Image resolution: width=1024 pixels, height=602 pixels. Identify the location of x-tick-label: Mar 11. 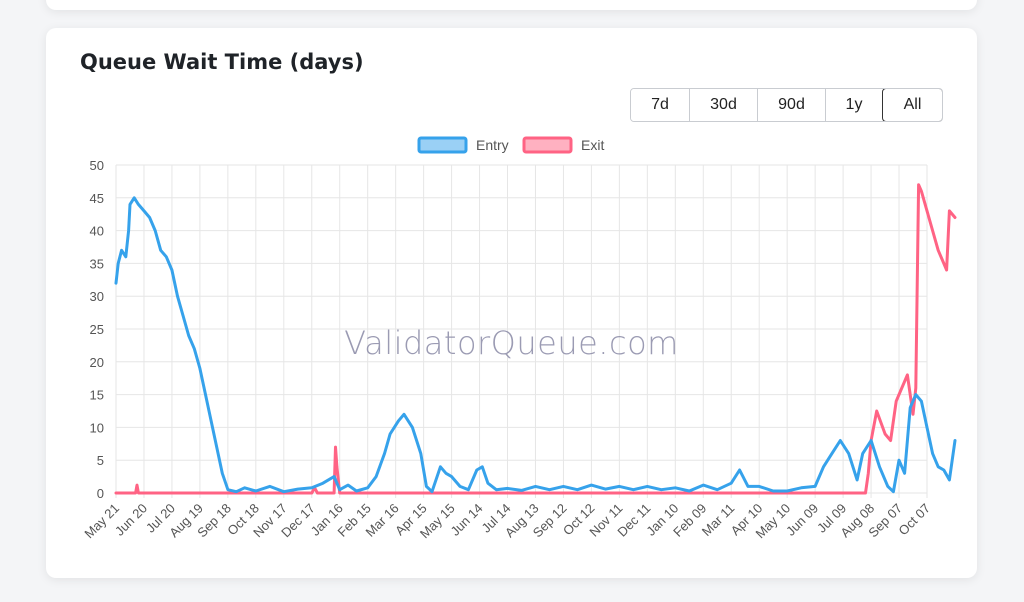
(718, 520).